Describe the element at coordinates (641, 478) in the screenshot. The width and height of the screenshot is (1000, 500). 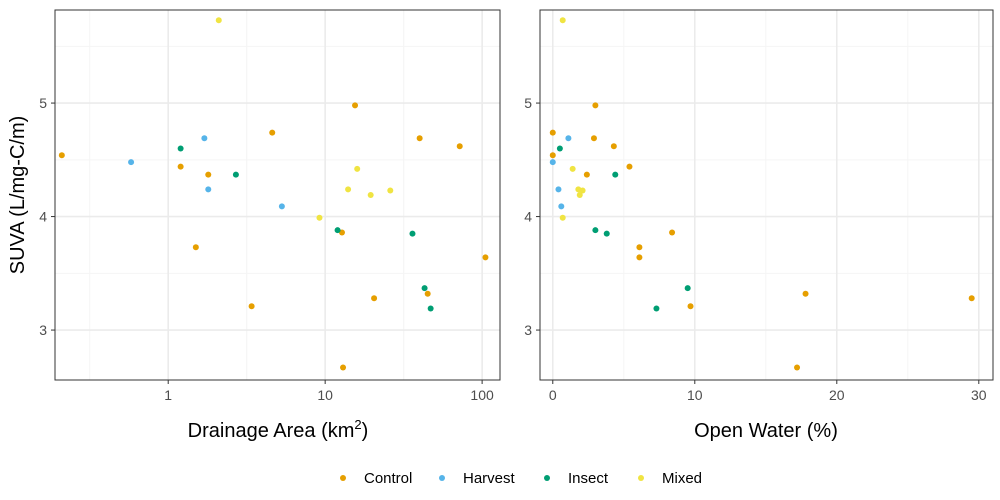
I see `legend-key-mixed` at that location.